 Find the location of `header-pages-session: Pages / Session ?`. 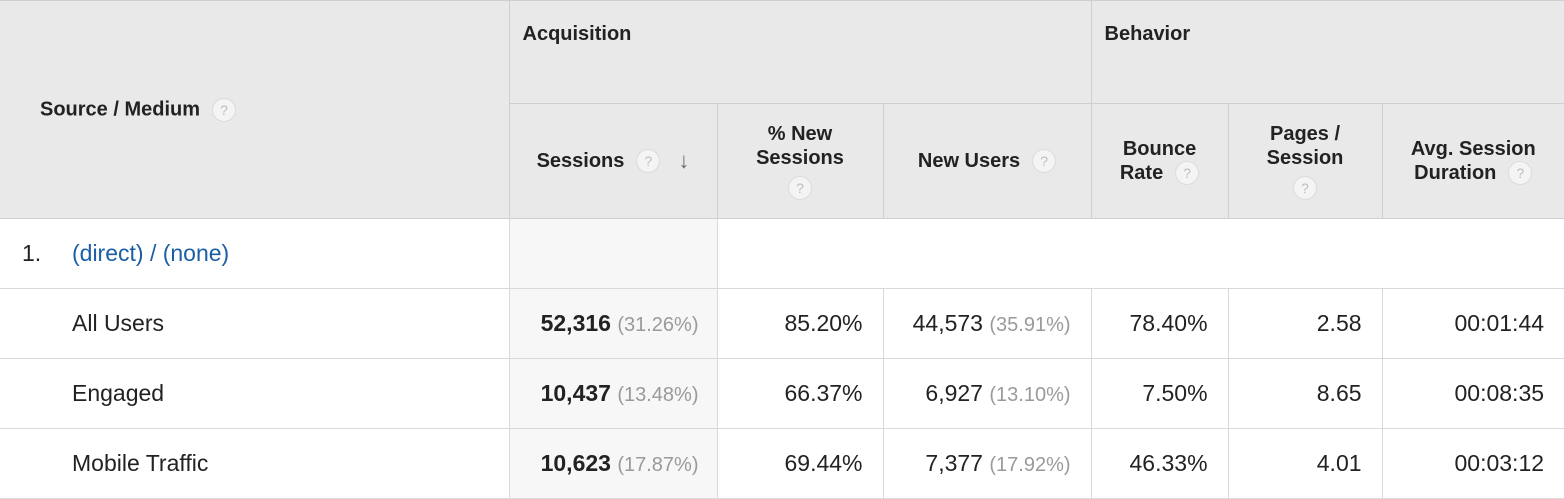

header-pages-session: Pages / Session ? is located at coordinates (1305, 161).